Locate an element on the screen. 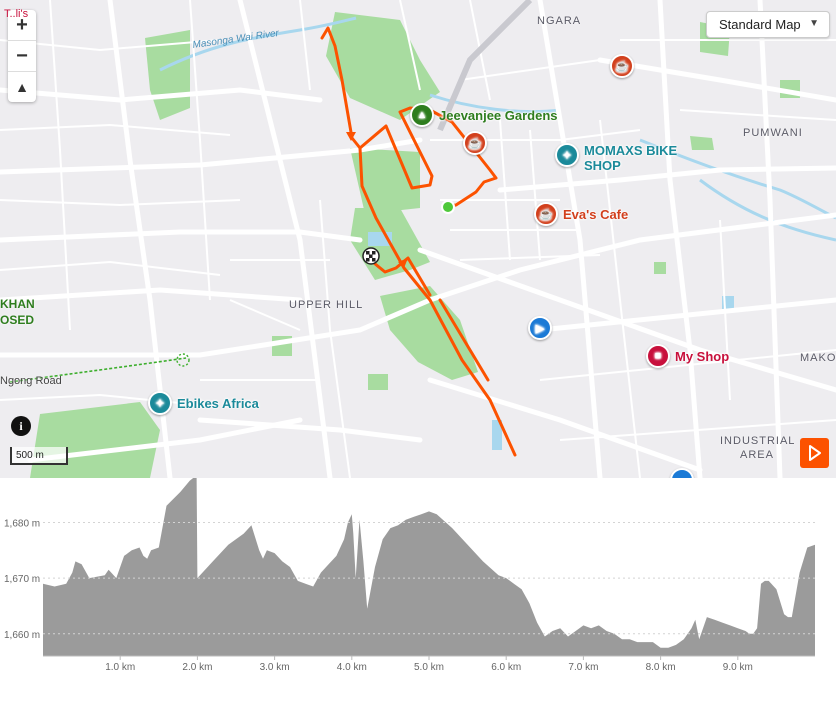 Image resolution: width=836 pixels, height=722 pixels. path-end-marker is located at coordinates (183, 360).